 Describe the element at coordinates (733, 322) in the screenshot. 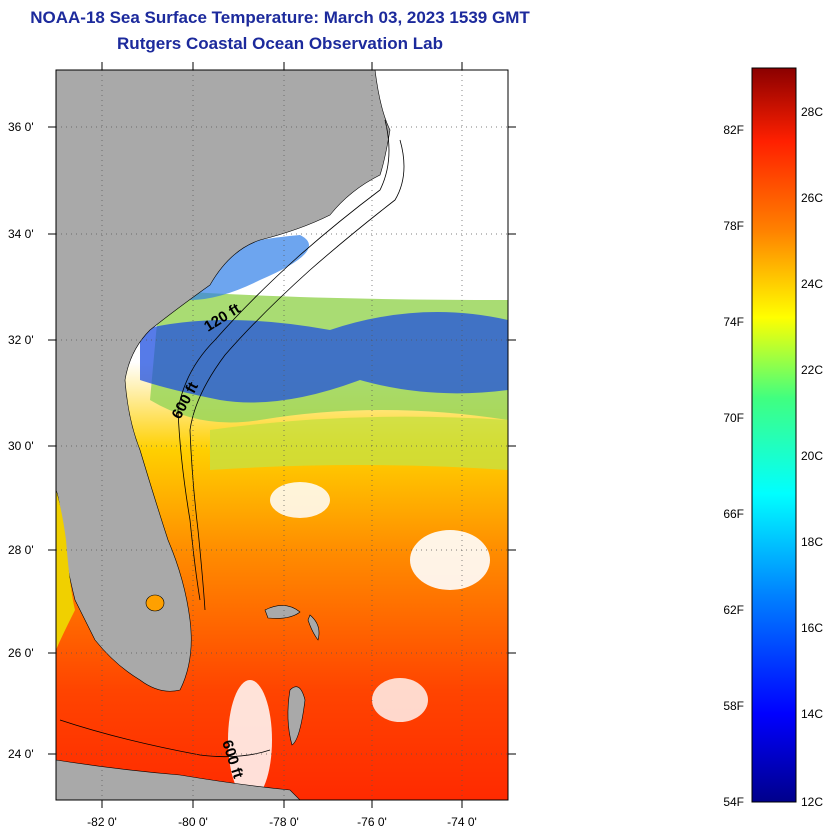

I see `colorbar-f-label: 74F` at that location.